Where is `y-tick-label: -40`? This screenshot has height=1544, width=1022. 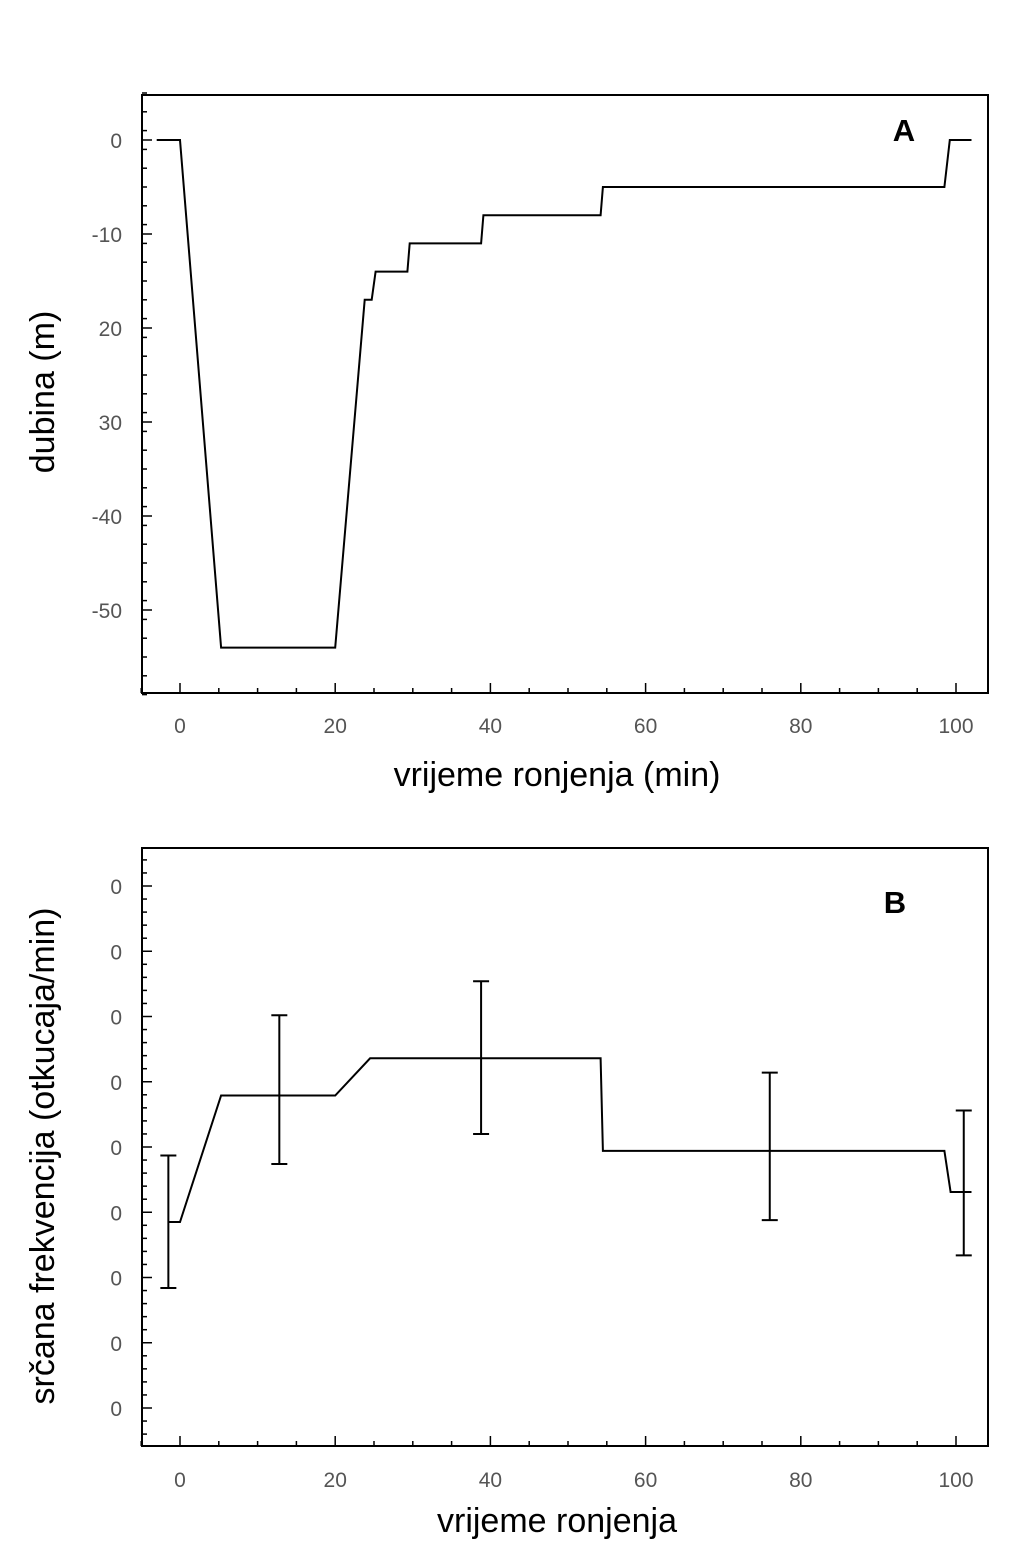 y-tick-label: -40 is located at coordinates (107, 517).